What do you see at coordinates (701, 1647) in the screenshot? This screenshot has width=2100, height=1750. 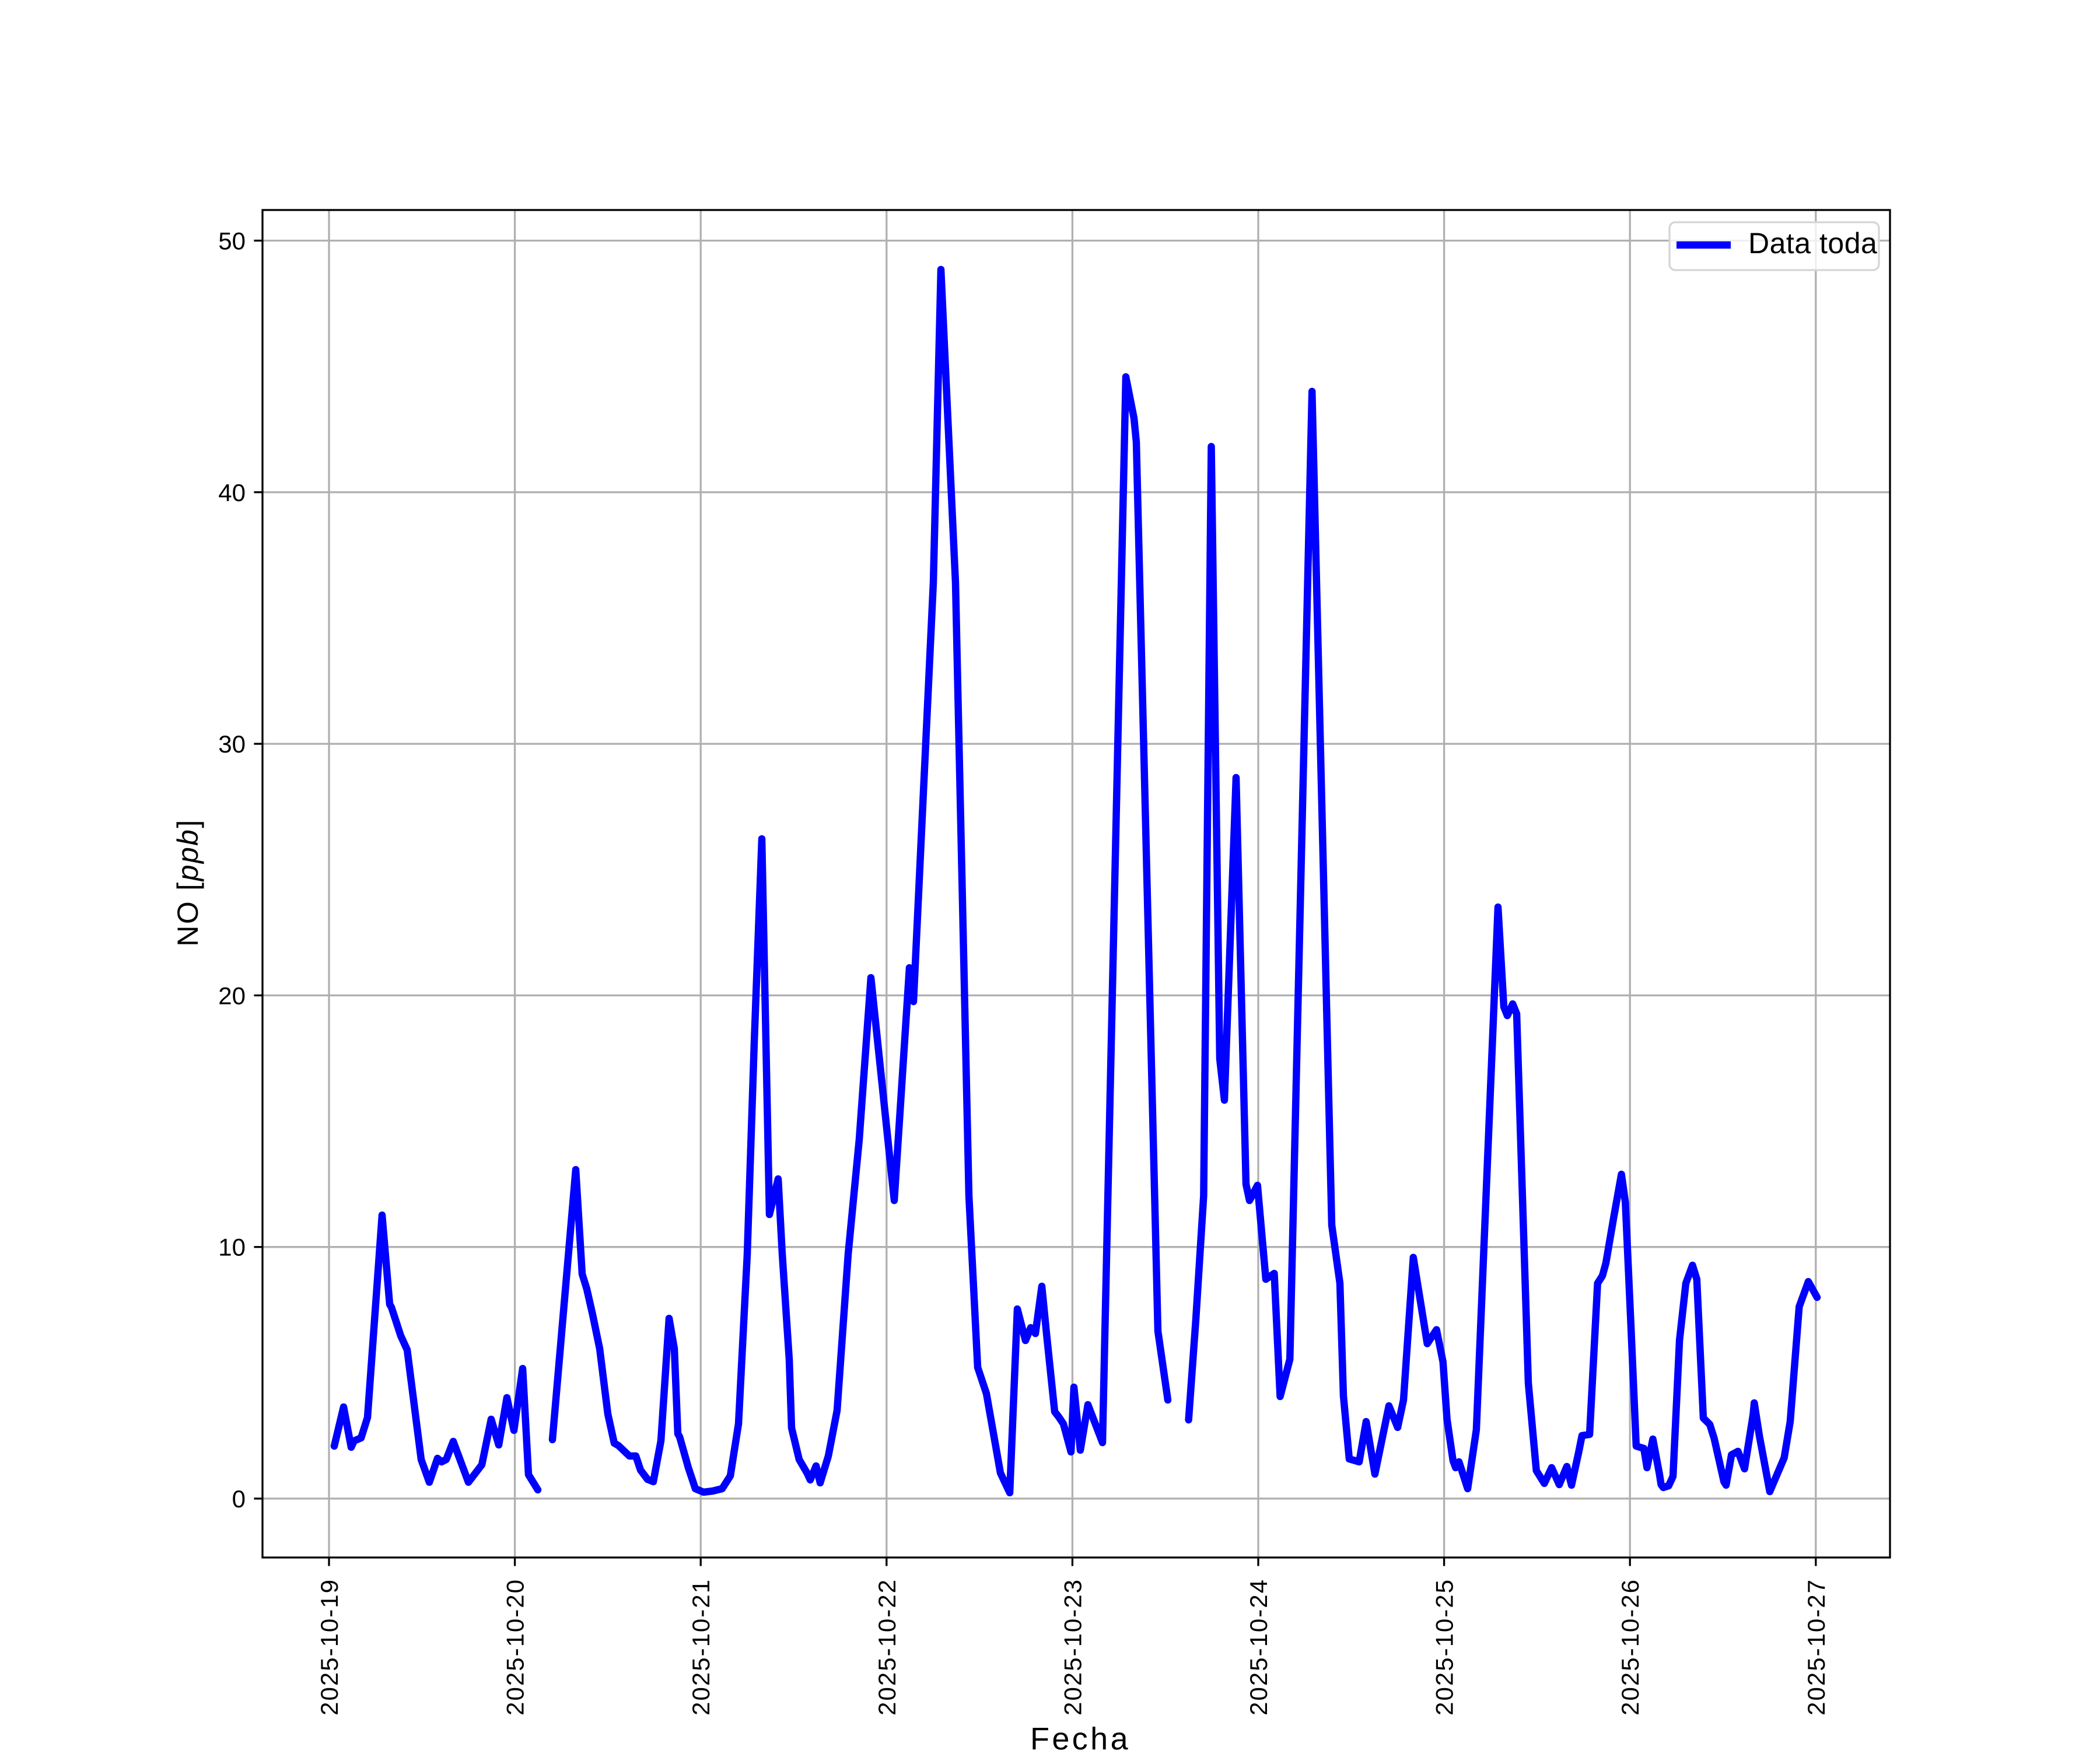 I see `svg-text: 2025-10-21` at bounding box center [701, 1647].